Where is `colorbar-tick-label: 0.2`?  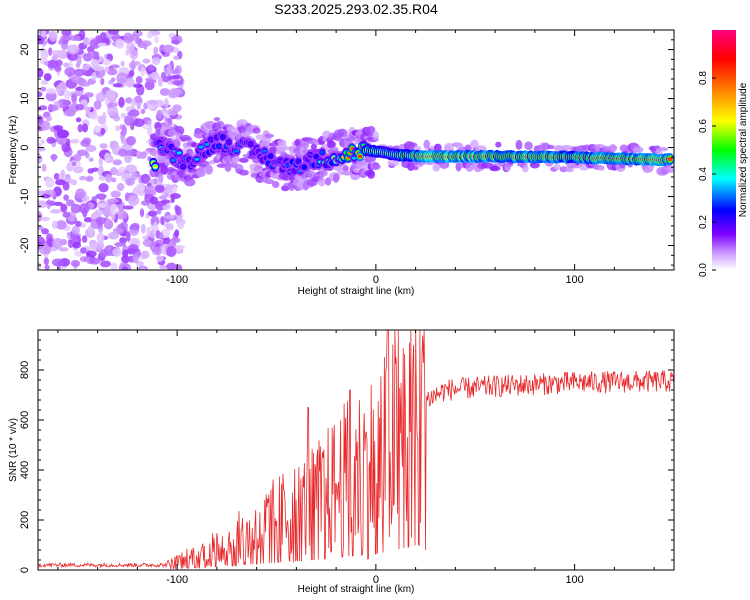 colorbar-tick-label: 0.2 is located at coordinates (703, 222).